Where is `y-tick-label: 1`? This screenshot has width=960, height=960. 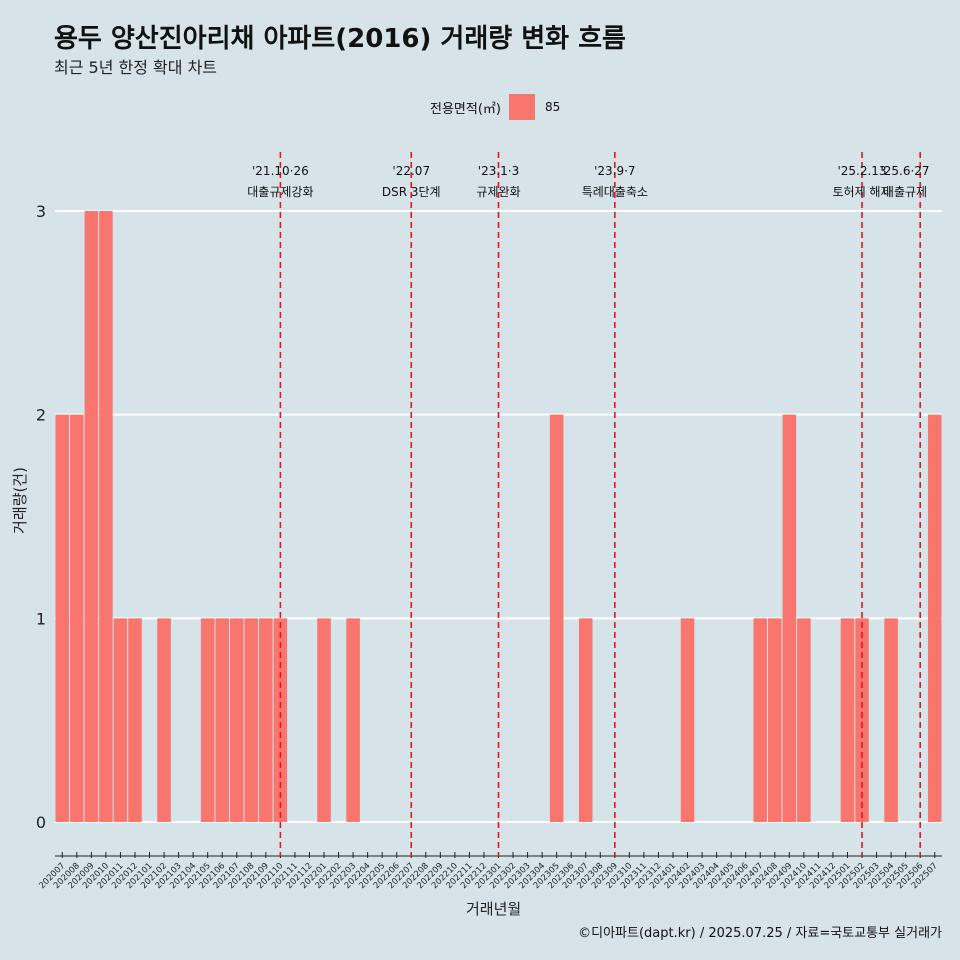 y-tick-label: 1 is located at coordinates (41, 618).